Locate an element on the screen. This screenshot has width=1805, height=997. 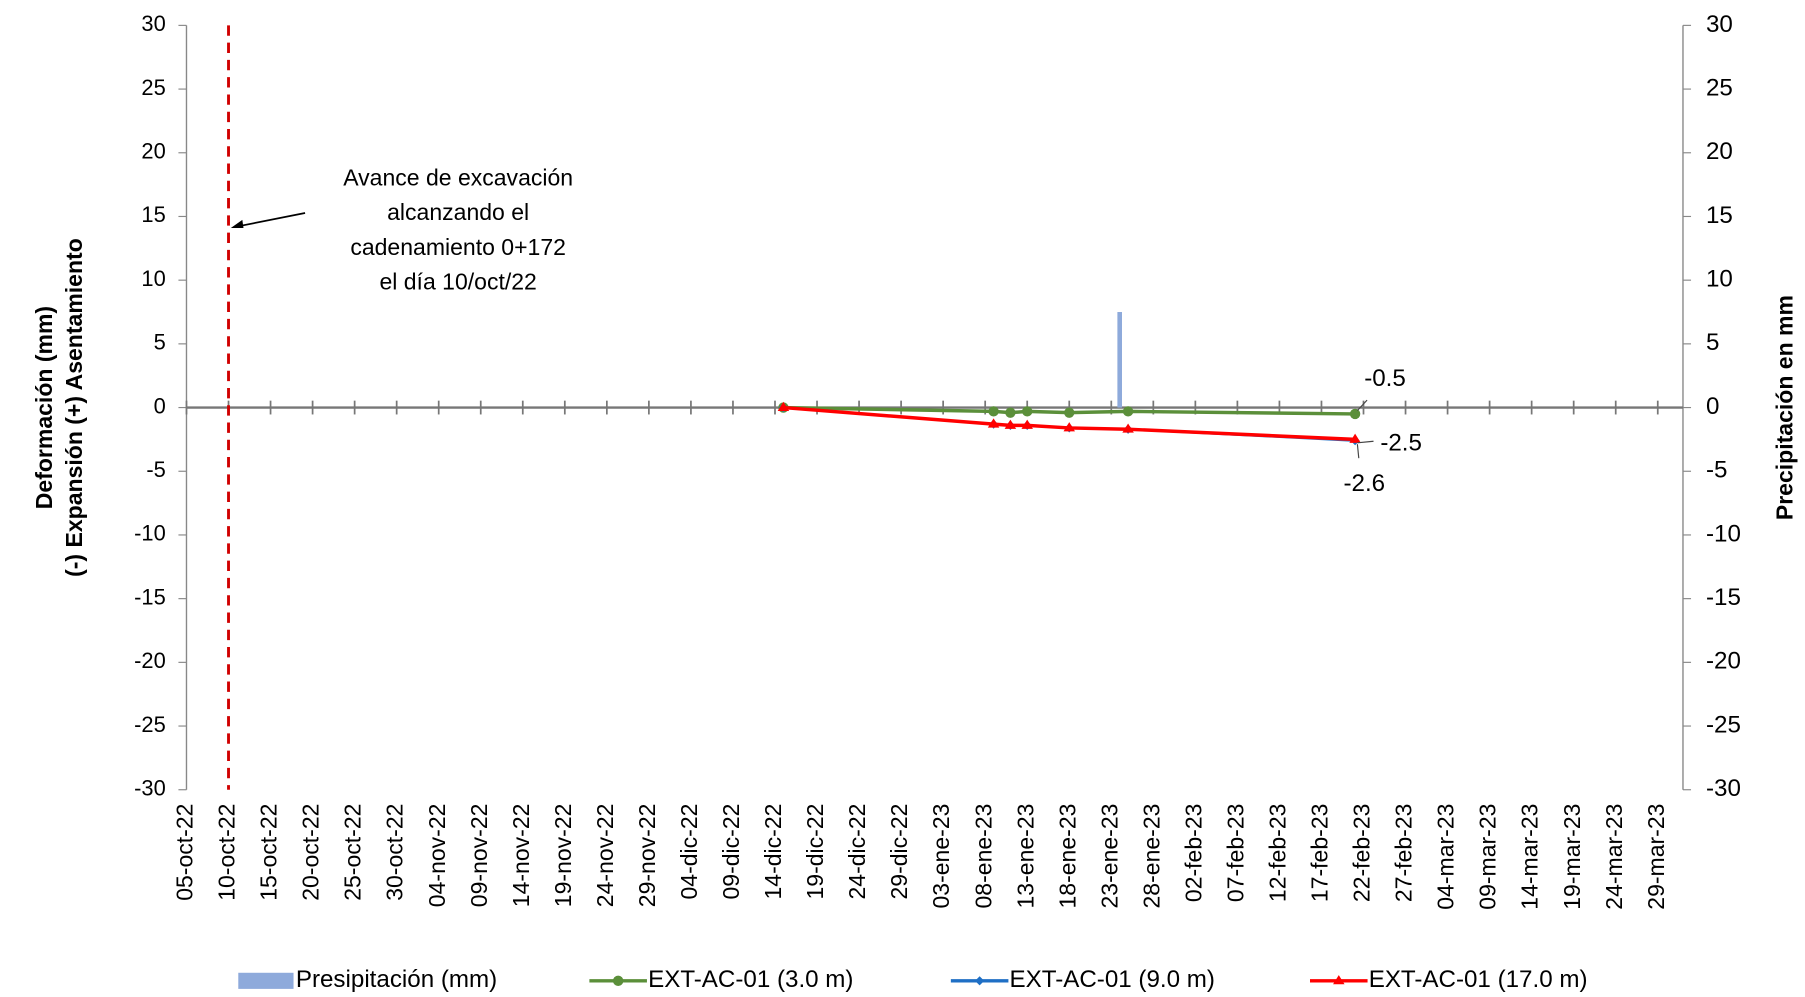
x-tick-label: 20-oct-22 is located at coordinates (311, 852).